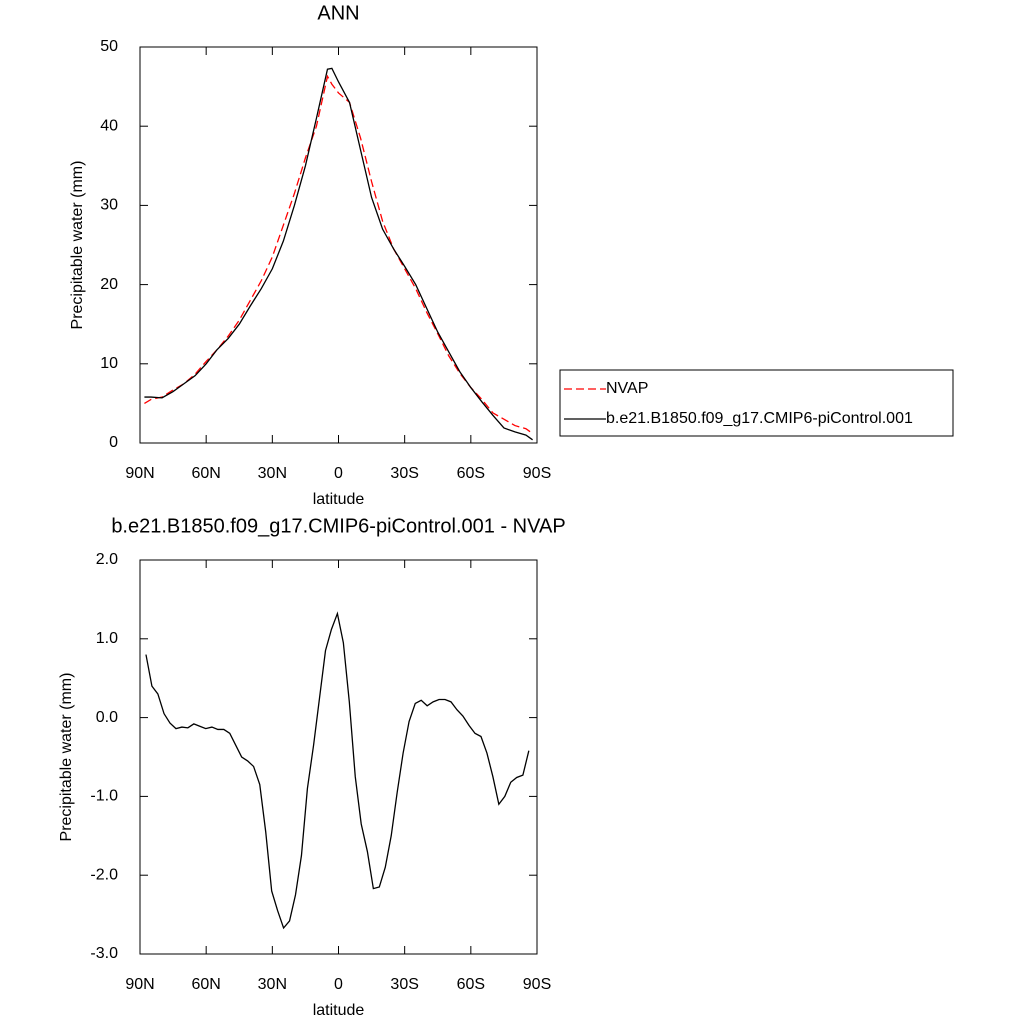  Describe the element at coordinates (109, 125) in the screenshot. I see `y-tick-label: 40` at that location.